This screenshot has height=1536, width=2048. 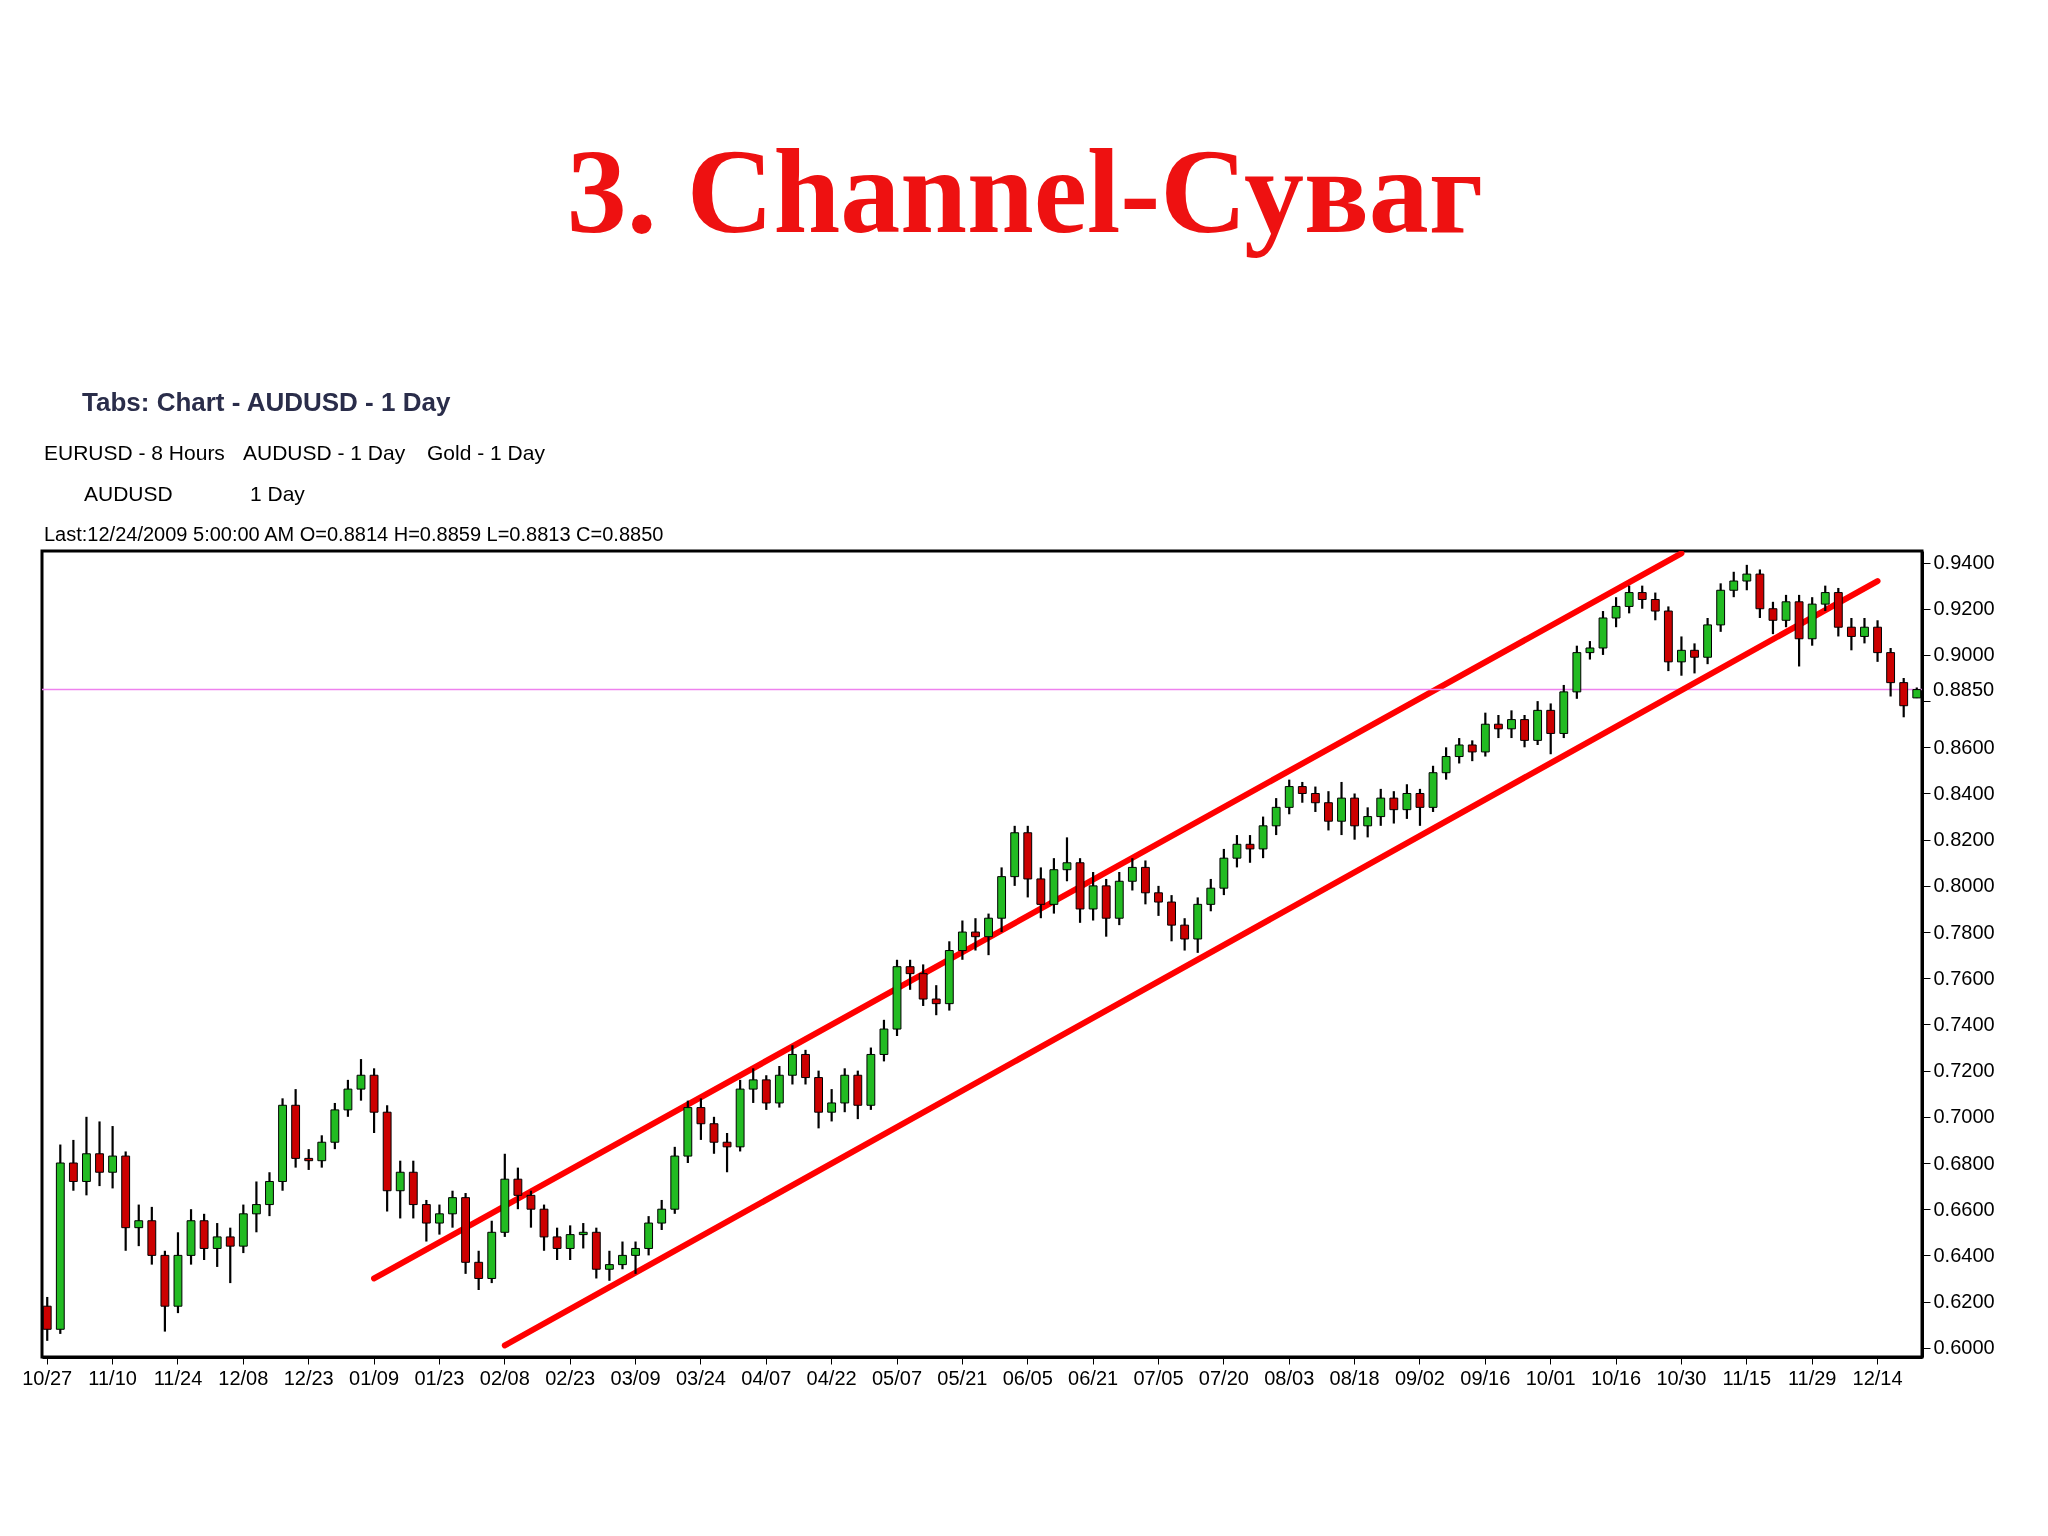 I want to click on y-tick-label: 0.8200, so click(x=1964, y=839).